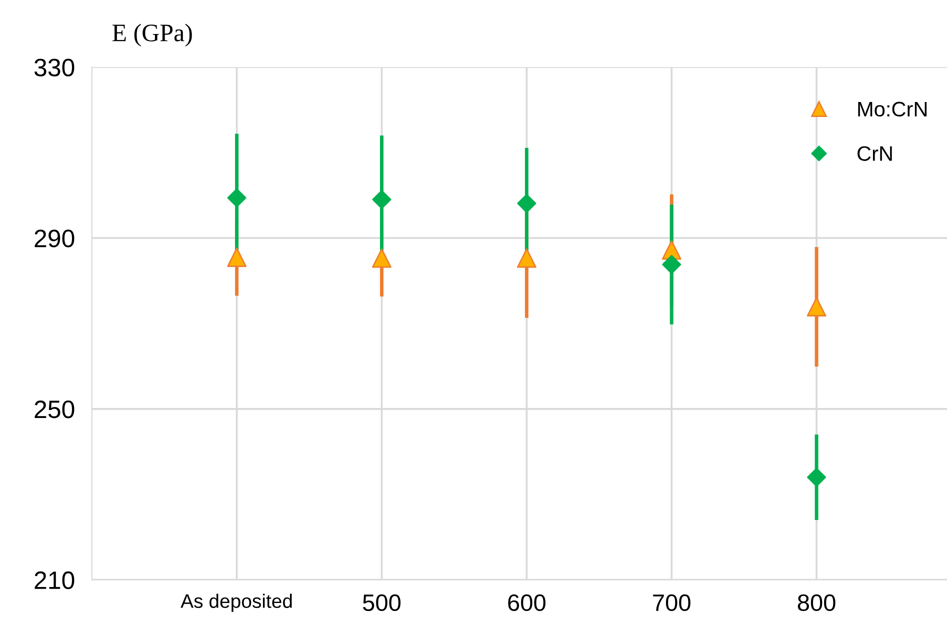 The width and height of the screenshot is (947, 633). I want to click on x-tick-label: 600, so click(527, 603).